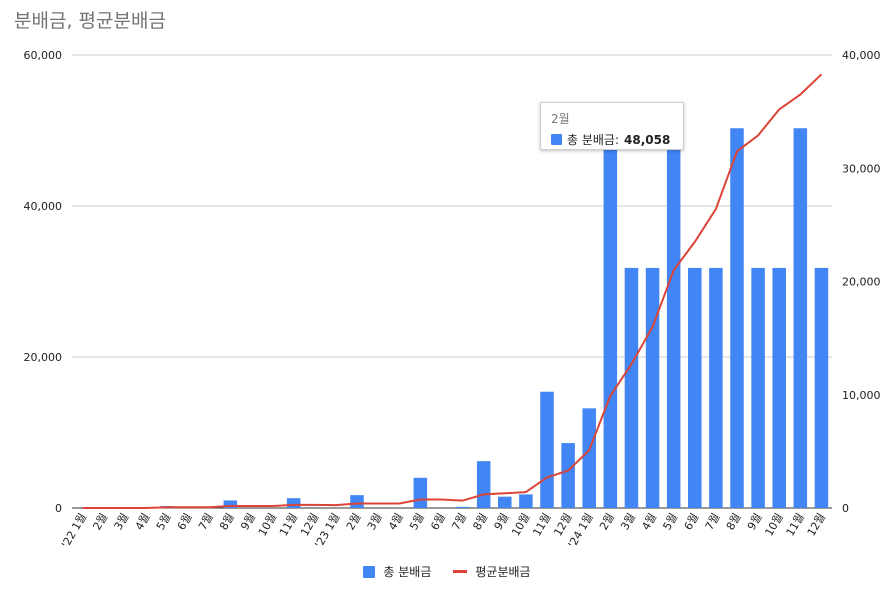 Image resolution: width=894 pixels, height=594 pixels. Describe the element at coordinates (861, 168) in the screenshot. I see `y-right-tick-label: 30,000` at that location.